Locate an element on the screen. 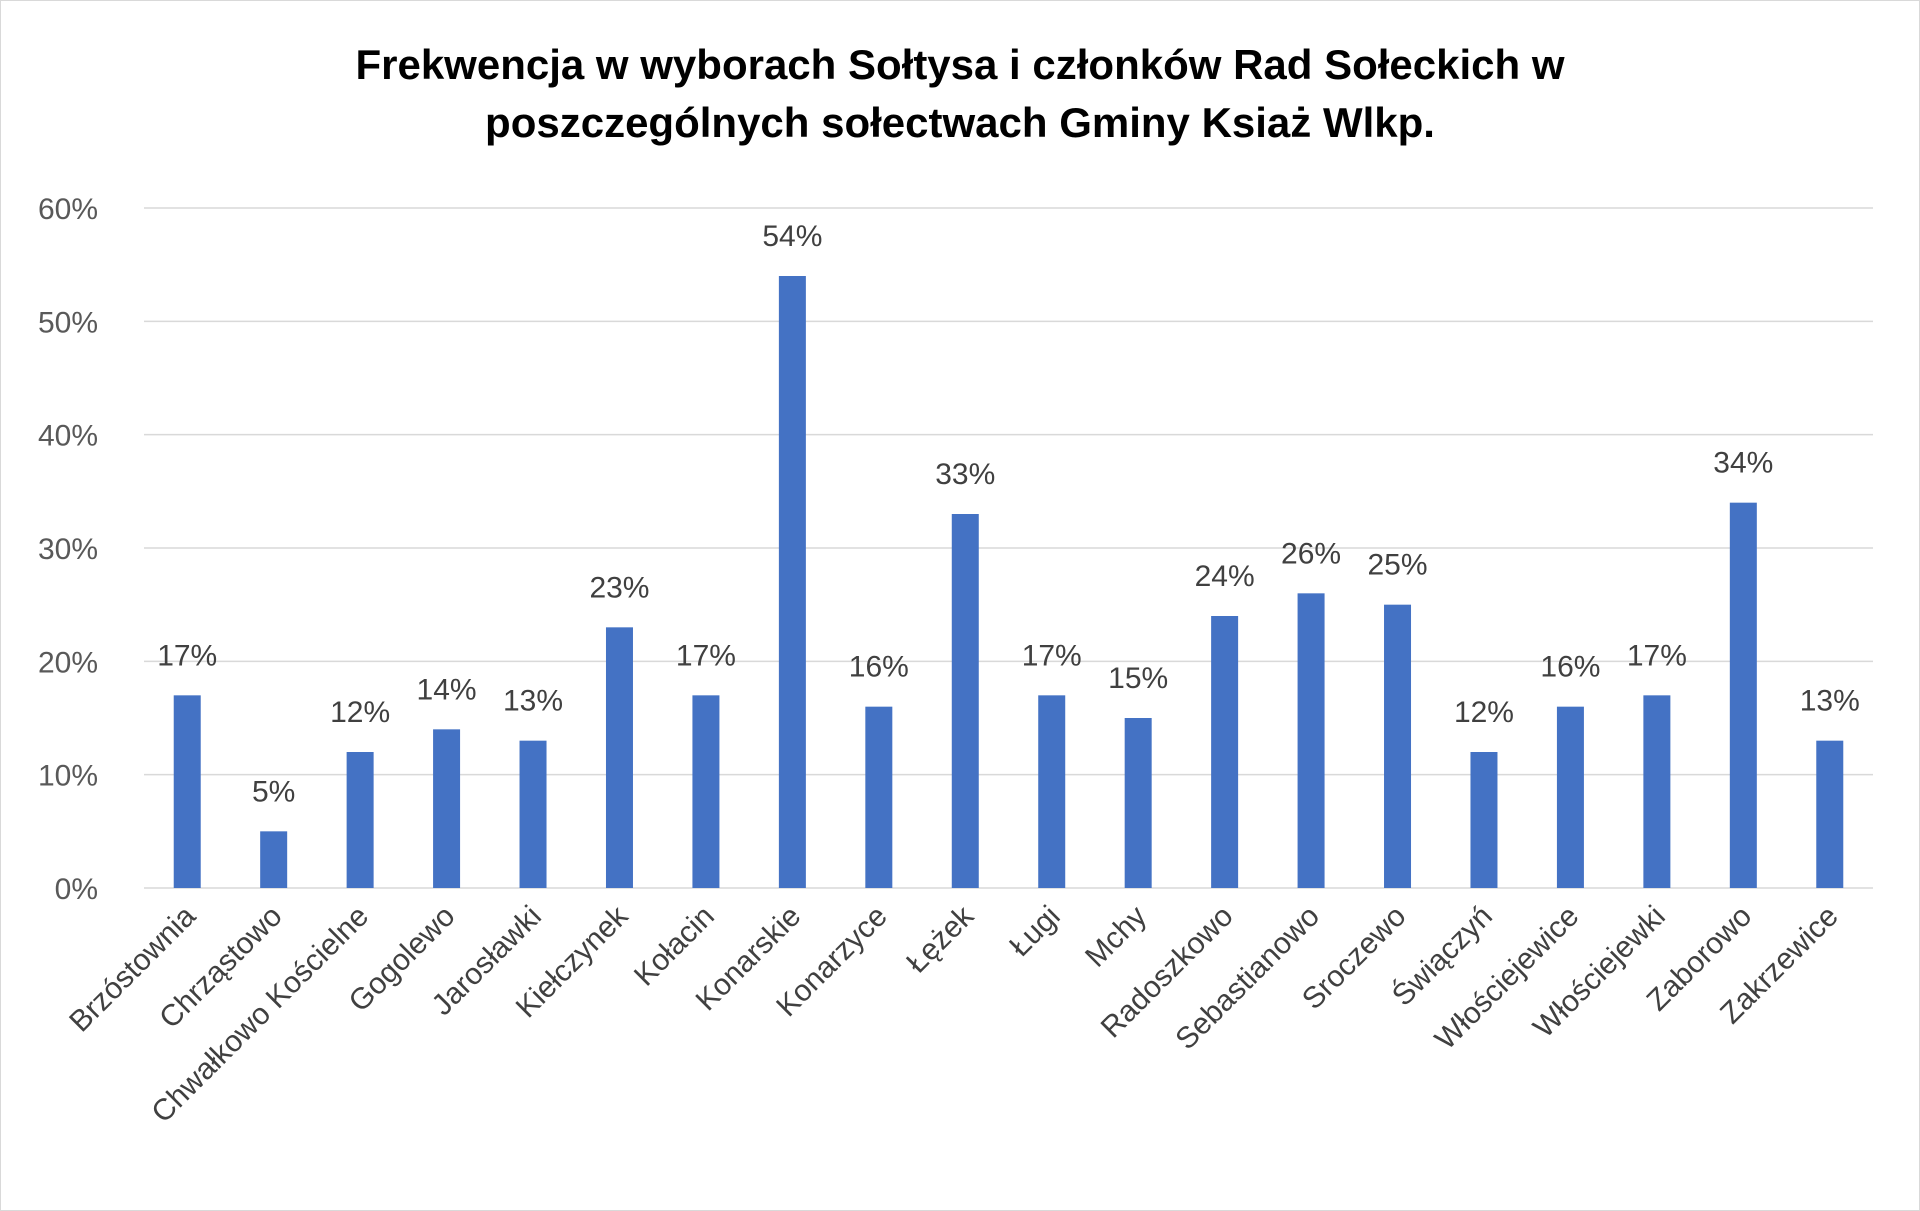 This screenshot has width=1920, height=1211. x-tick-label: Ługi is located at coordinates (1034, 931).